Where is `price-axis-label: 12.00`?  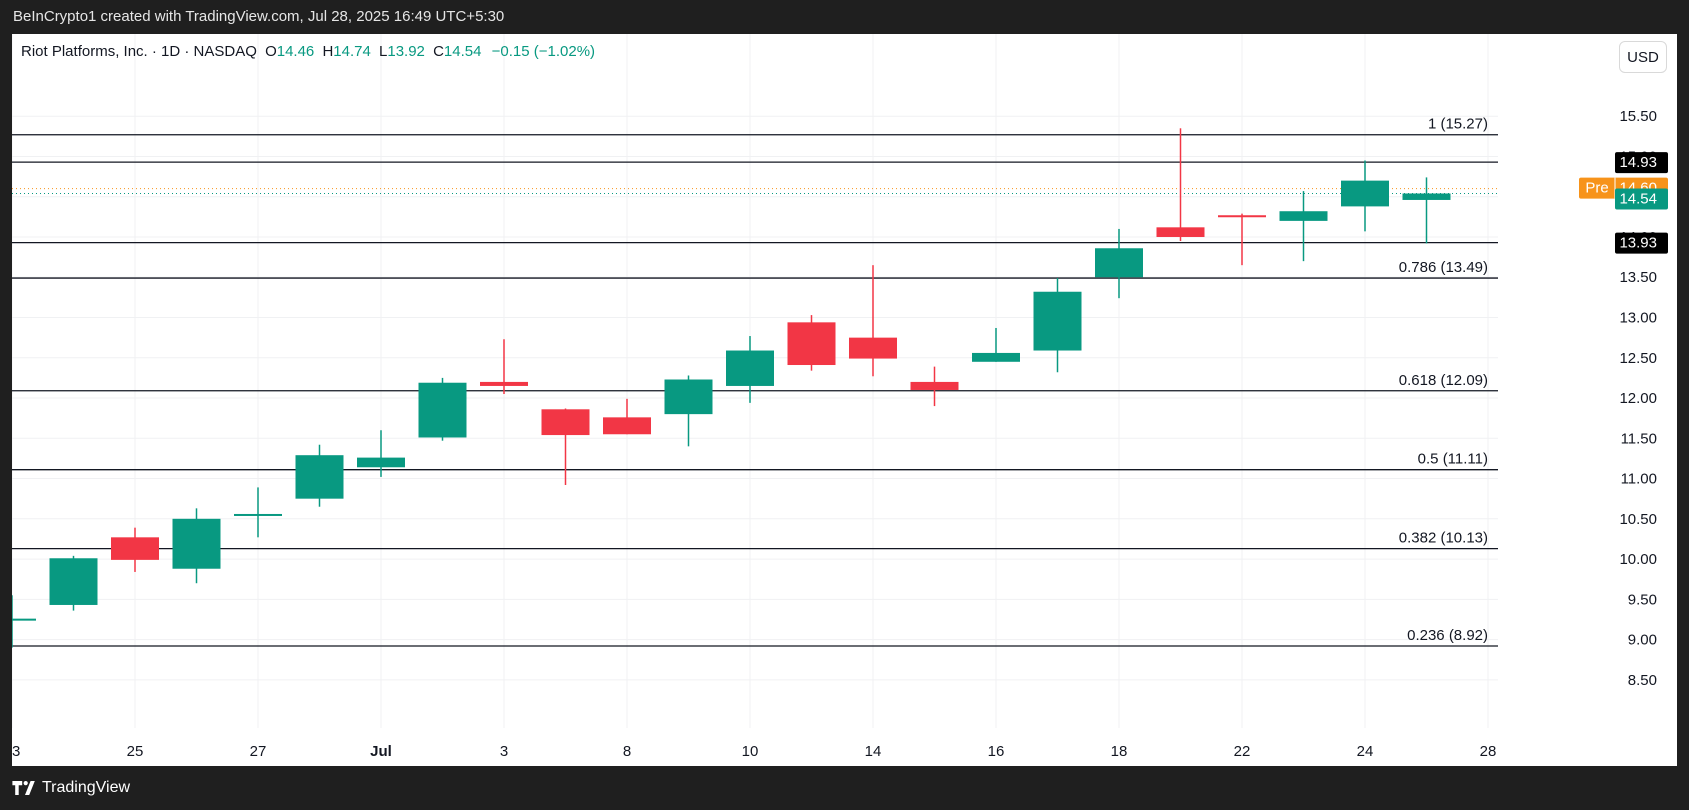
price-axis-label: 12.00 is located at coordinates (1638, 398).